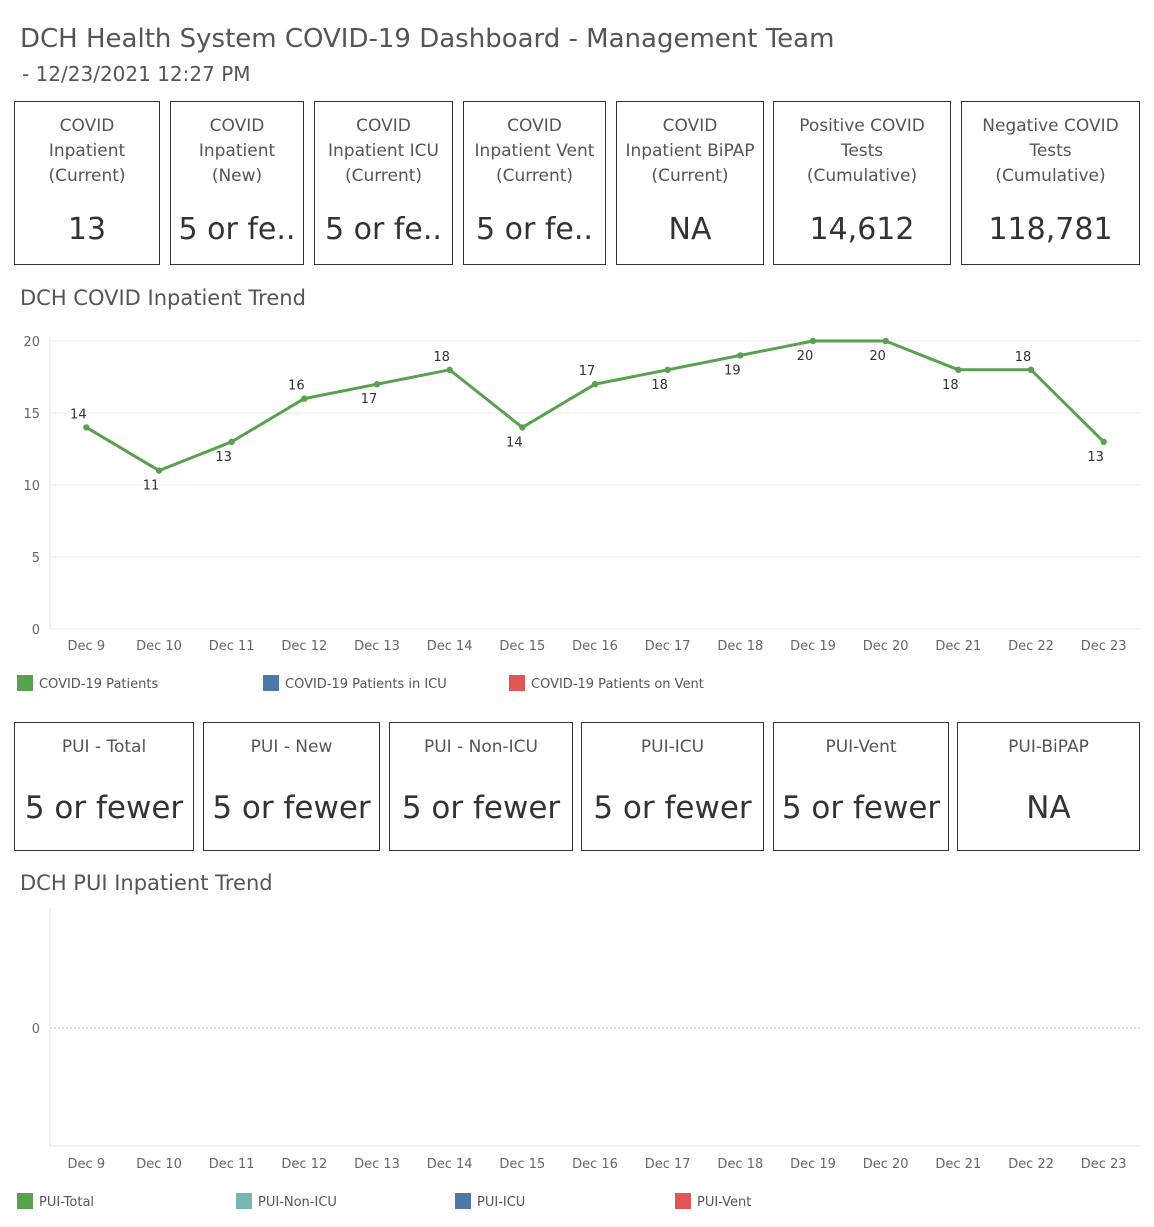 This screenshot has height=1227, width=1154. I want to click on pui-kpi-card: PUI-ICU 5 or fewer, so click(672, 786).